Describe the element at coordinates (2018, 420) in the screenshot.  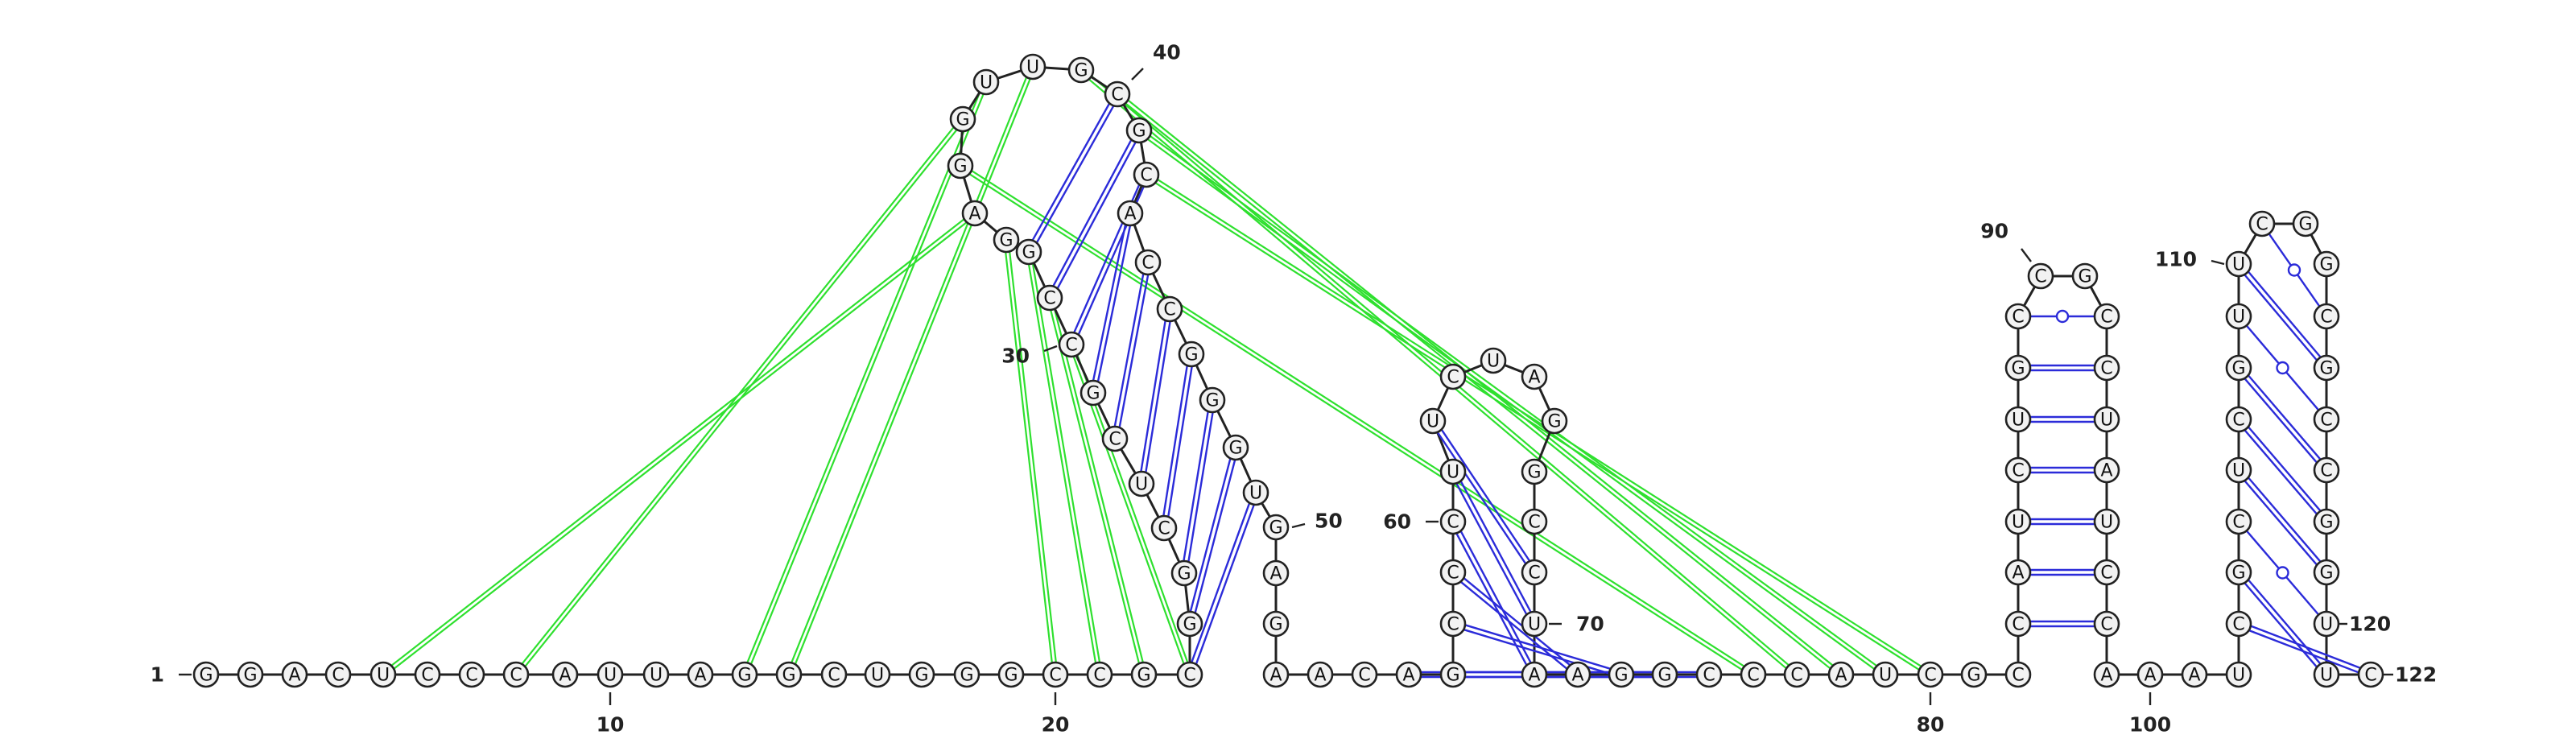
I see `nucleotide-87: U` at that location.